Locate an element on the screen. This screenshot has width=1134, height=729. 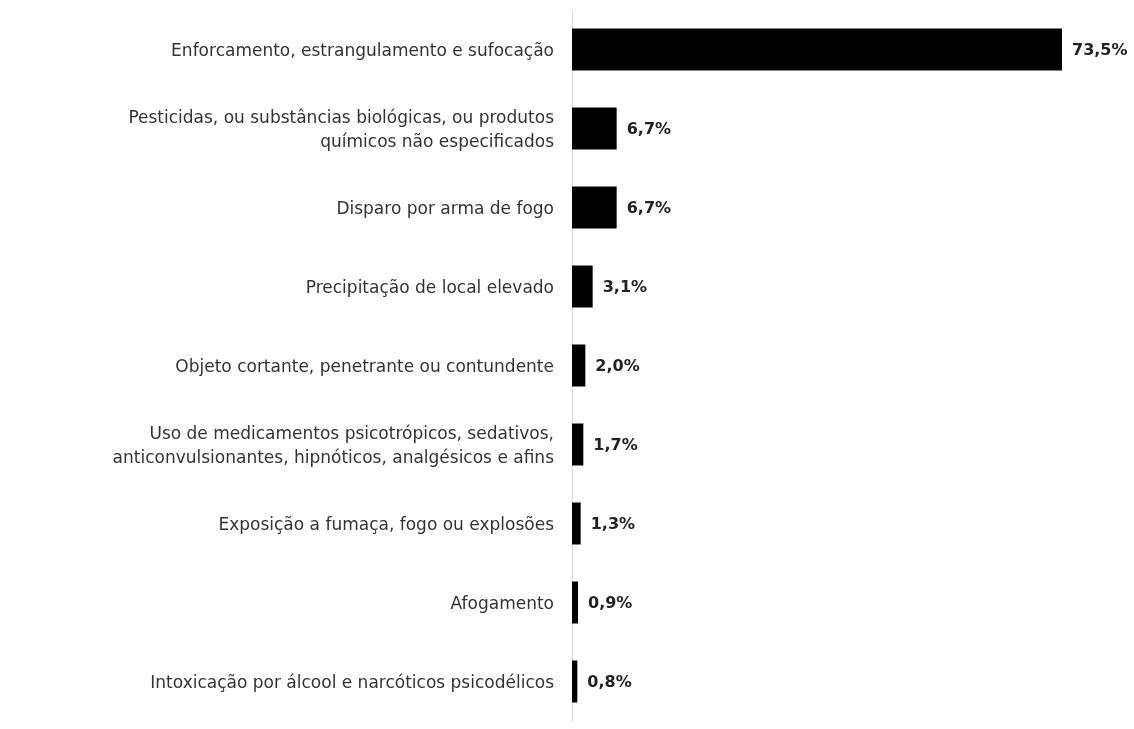
y-tick-label: Objeto cortante, penetrante ou contundente is located at coordinates (364, 365).